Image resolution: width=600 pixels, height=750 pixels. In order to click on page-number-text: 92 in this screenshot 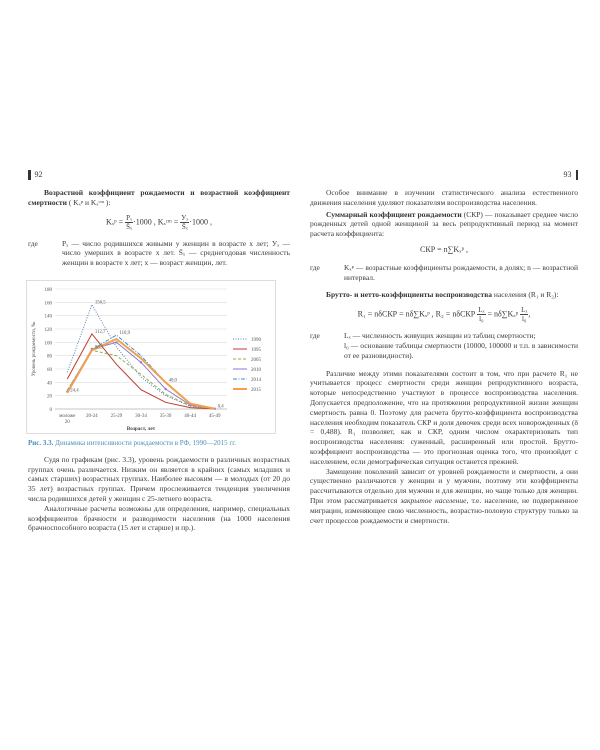, I will do `click(38, 175)`.